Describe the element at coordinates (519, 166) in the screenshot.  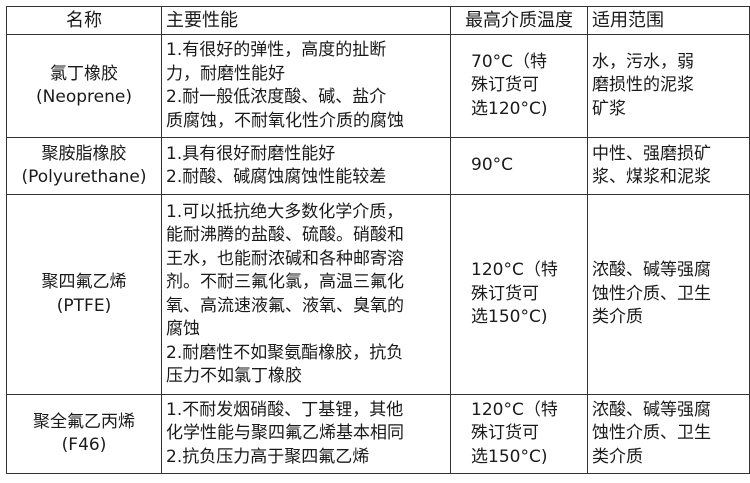
I see `max-temp-cell: 90°C` at that location.